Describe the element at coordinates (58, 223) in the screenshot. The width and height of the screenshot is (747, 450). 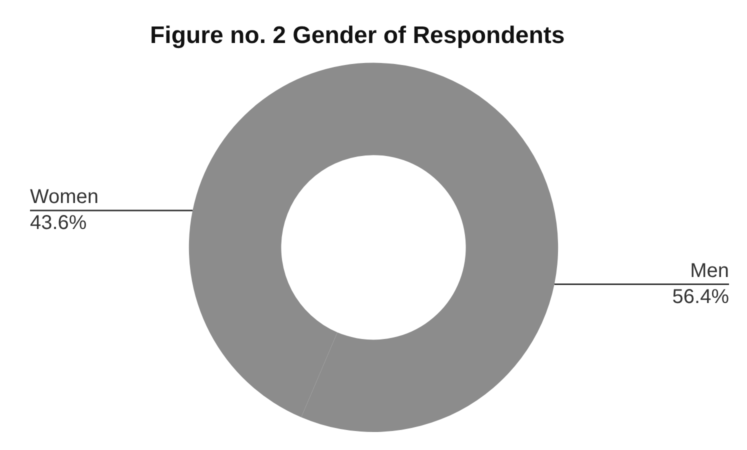
I see `data-label: 43.6%` at that location.